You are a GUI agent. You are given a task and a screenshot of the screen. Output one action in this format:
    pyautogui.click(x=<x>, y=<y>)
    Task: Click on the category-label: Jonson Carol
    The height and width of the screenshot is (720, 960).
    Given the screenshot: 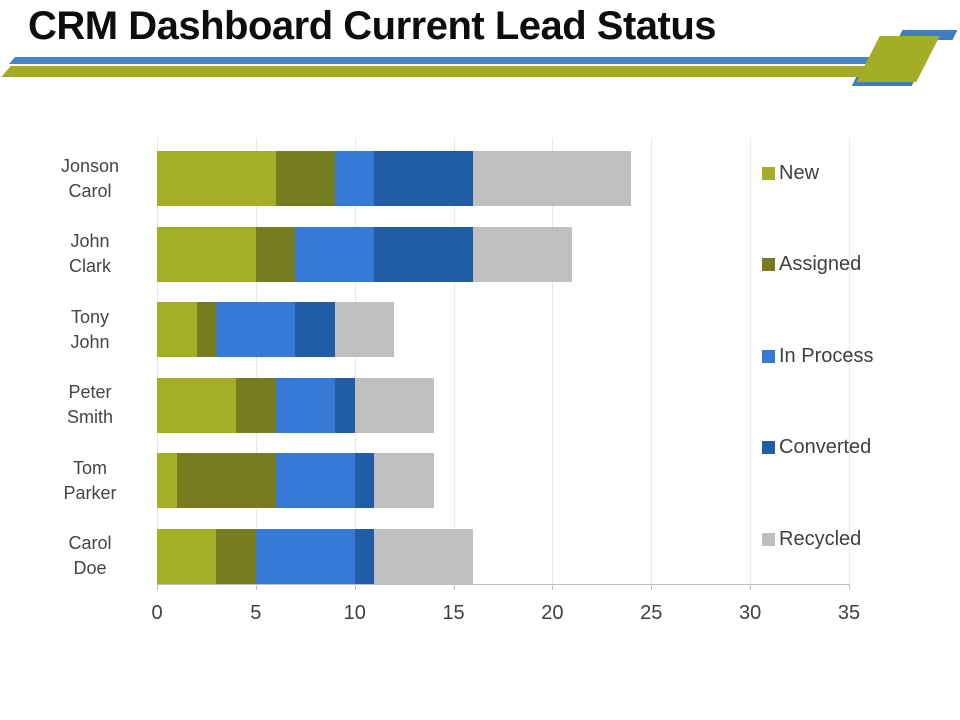 What is the action you would take?
    pyautogui.click(x=90, y=178)
    